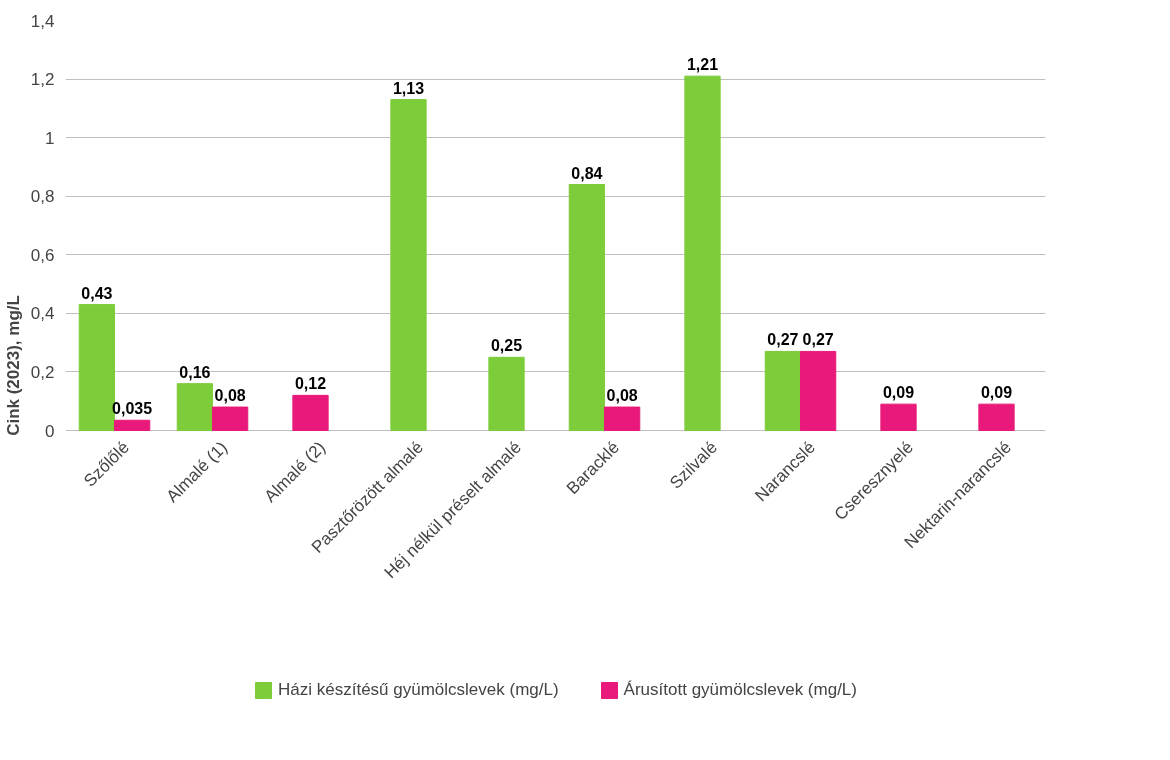  I want to click on data-label: 1,13, so click(408, 88).